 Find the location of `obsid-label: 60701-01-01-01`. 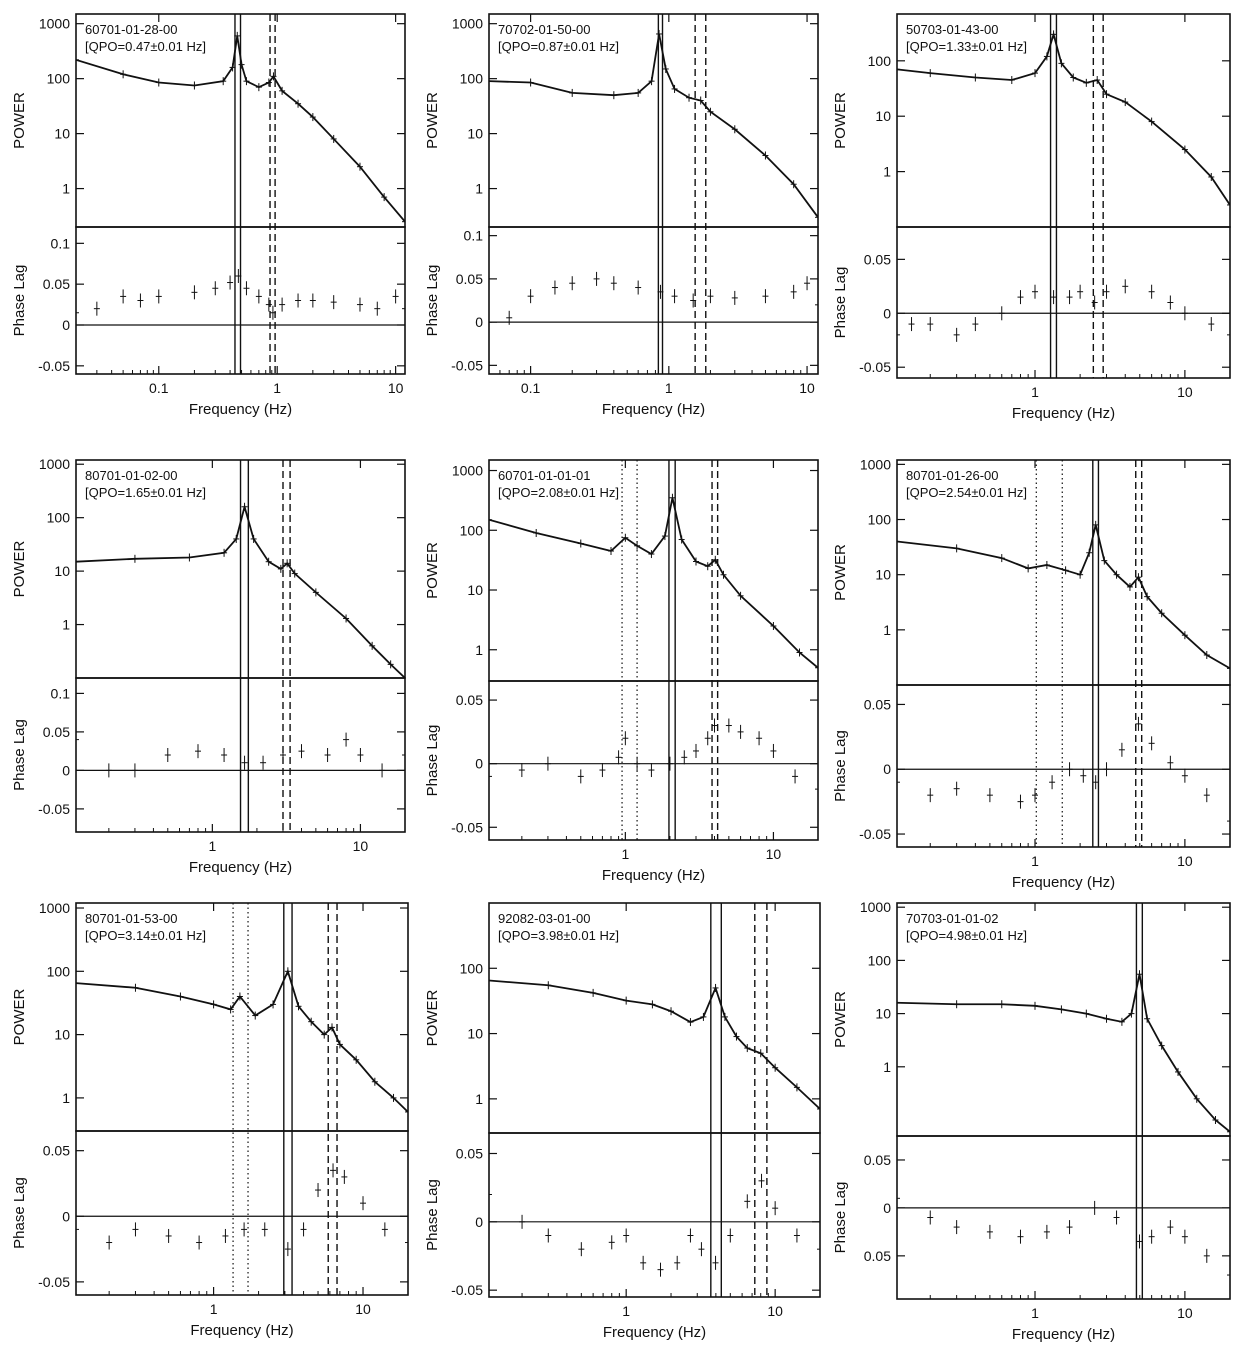

obsid-label: 60701-01-01-01 is located at coordinates (544, 475).